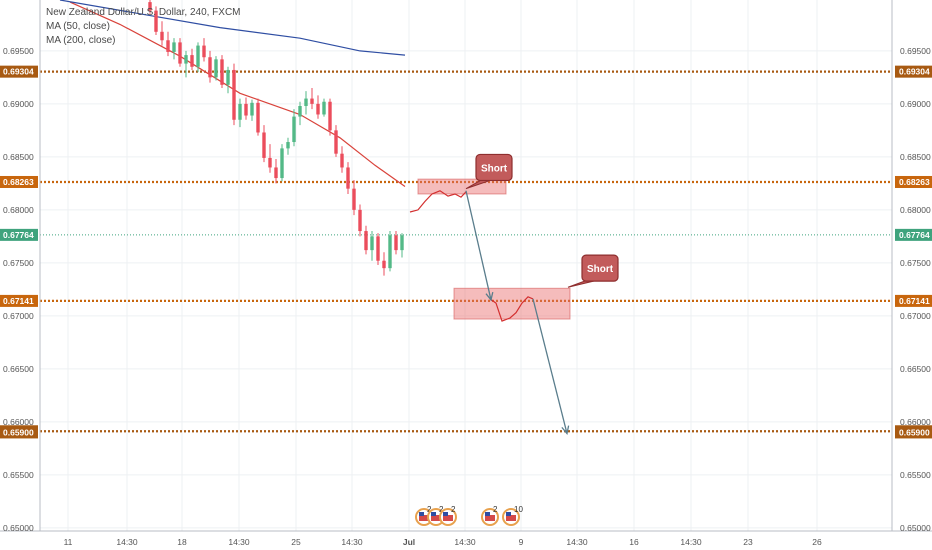 The height and width of the screenshot is (550, 932). Describe the element at coordinates (817, 542) in the screenshot. I see `x-tick-13: 26` at that location.